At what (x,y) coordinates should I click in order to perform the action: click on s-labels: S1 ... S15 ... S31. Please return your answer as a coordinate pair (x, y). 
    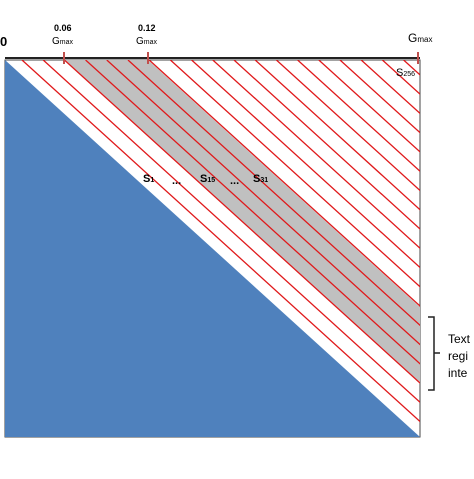
    Looking at the image, I should click on (205, 180).